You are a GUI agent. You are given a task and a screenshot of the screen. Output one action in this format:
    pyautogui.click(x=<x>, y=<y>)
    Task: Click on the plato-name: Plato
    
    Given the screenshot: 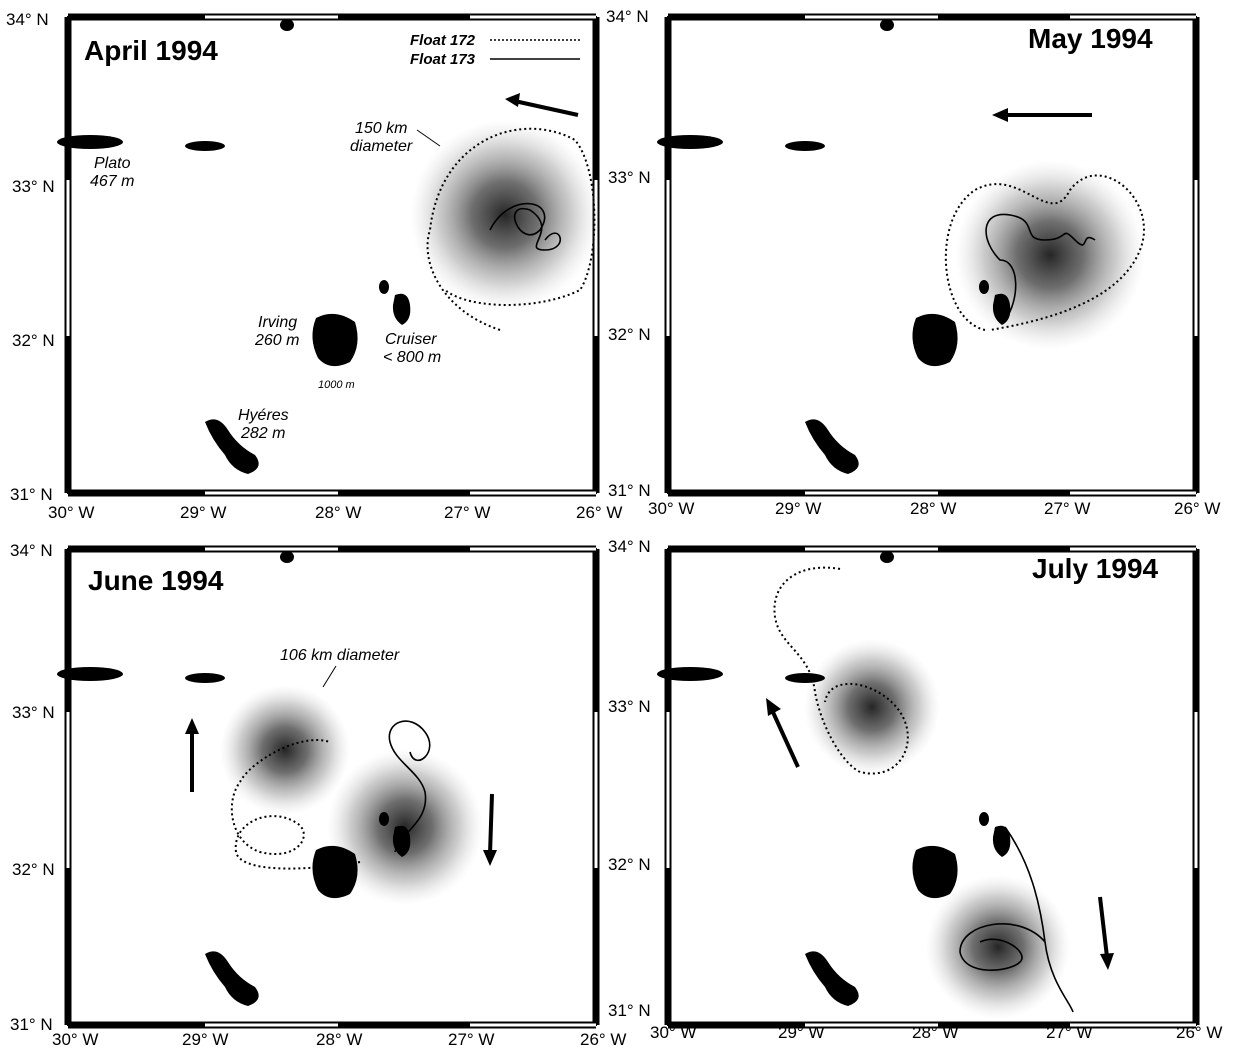 What is the action you would take?
    pyautogui.click(x=112, y=163)
    